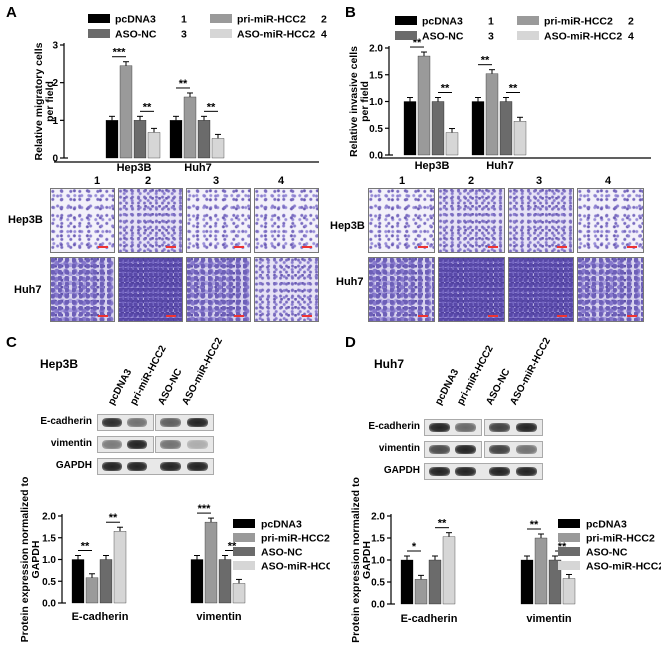 The height and width of the screenshot is (658, 661). What do you see at coordinates (491, 22) in the screenshot?
I see `legend-number: 1` at bounding box center [491, 22].